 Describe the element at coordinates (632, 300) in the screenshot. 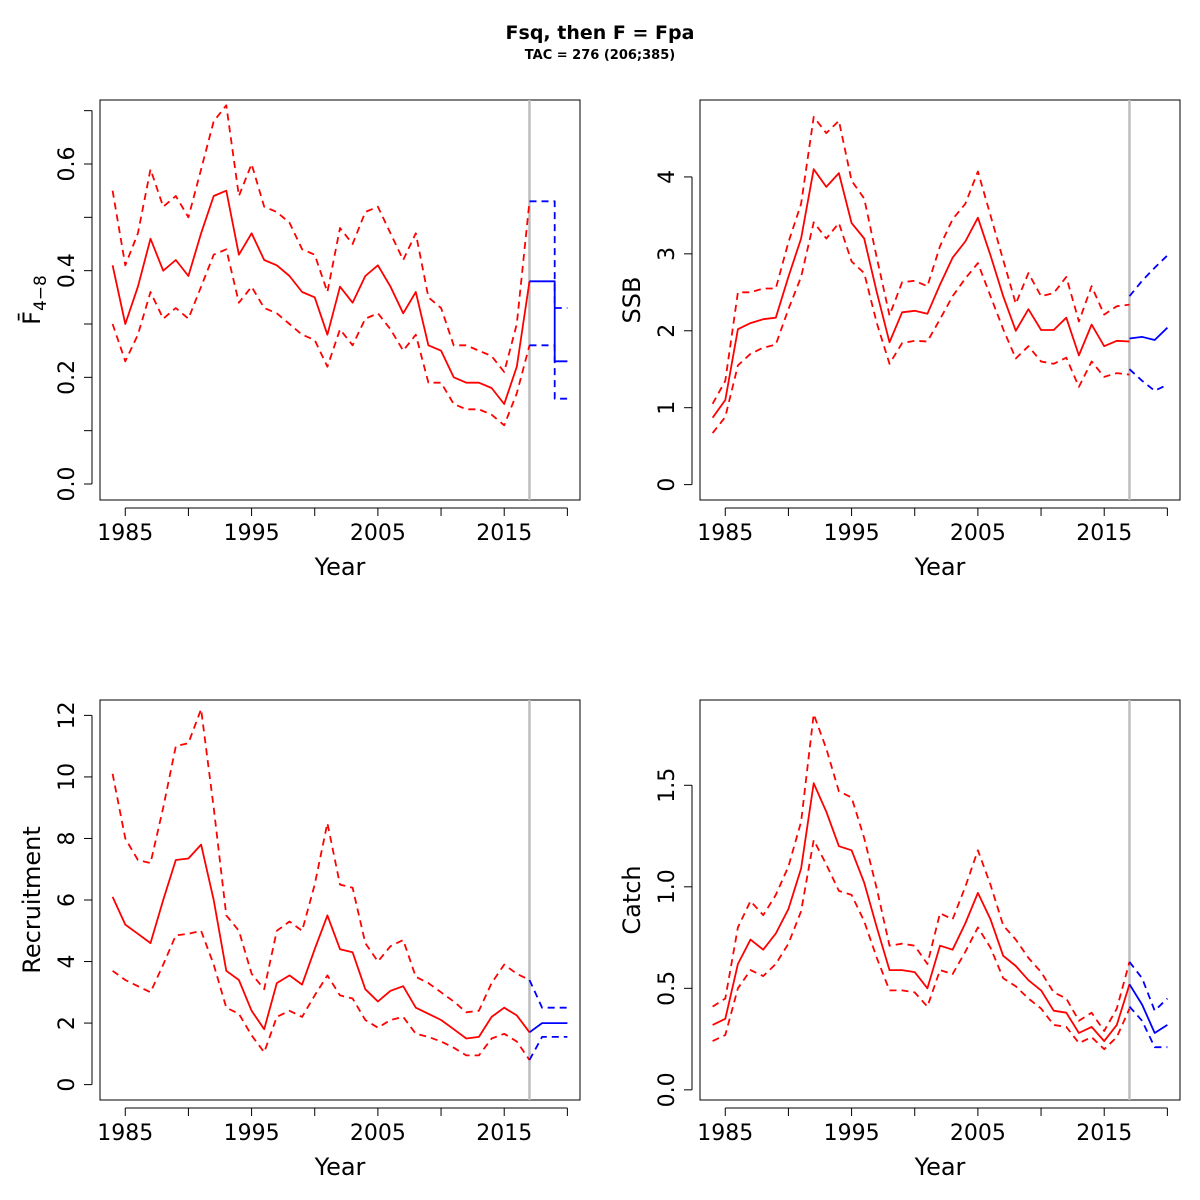

I see `y-axis-label: SSB` at that location.